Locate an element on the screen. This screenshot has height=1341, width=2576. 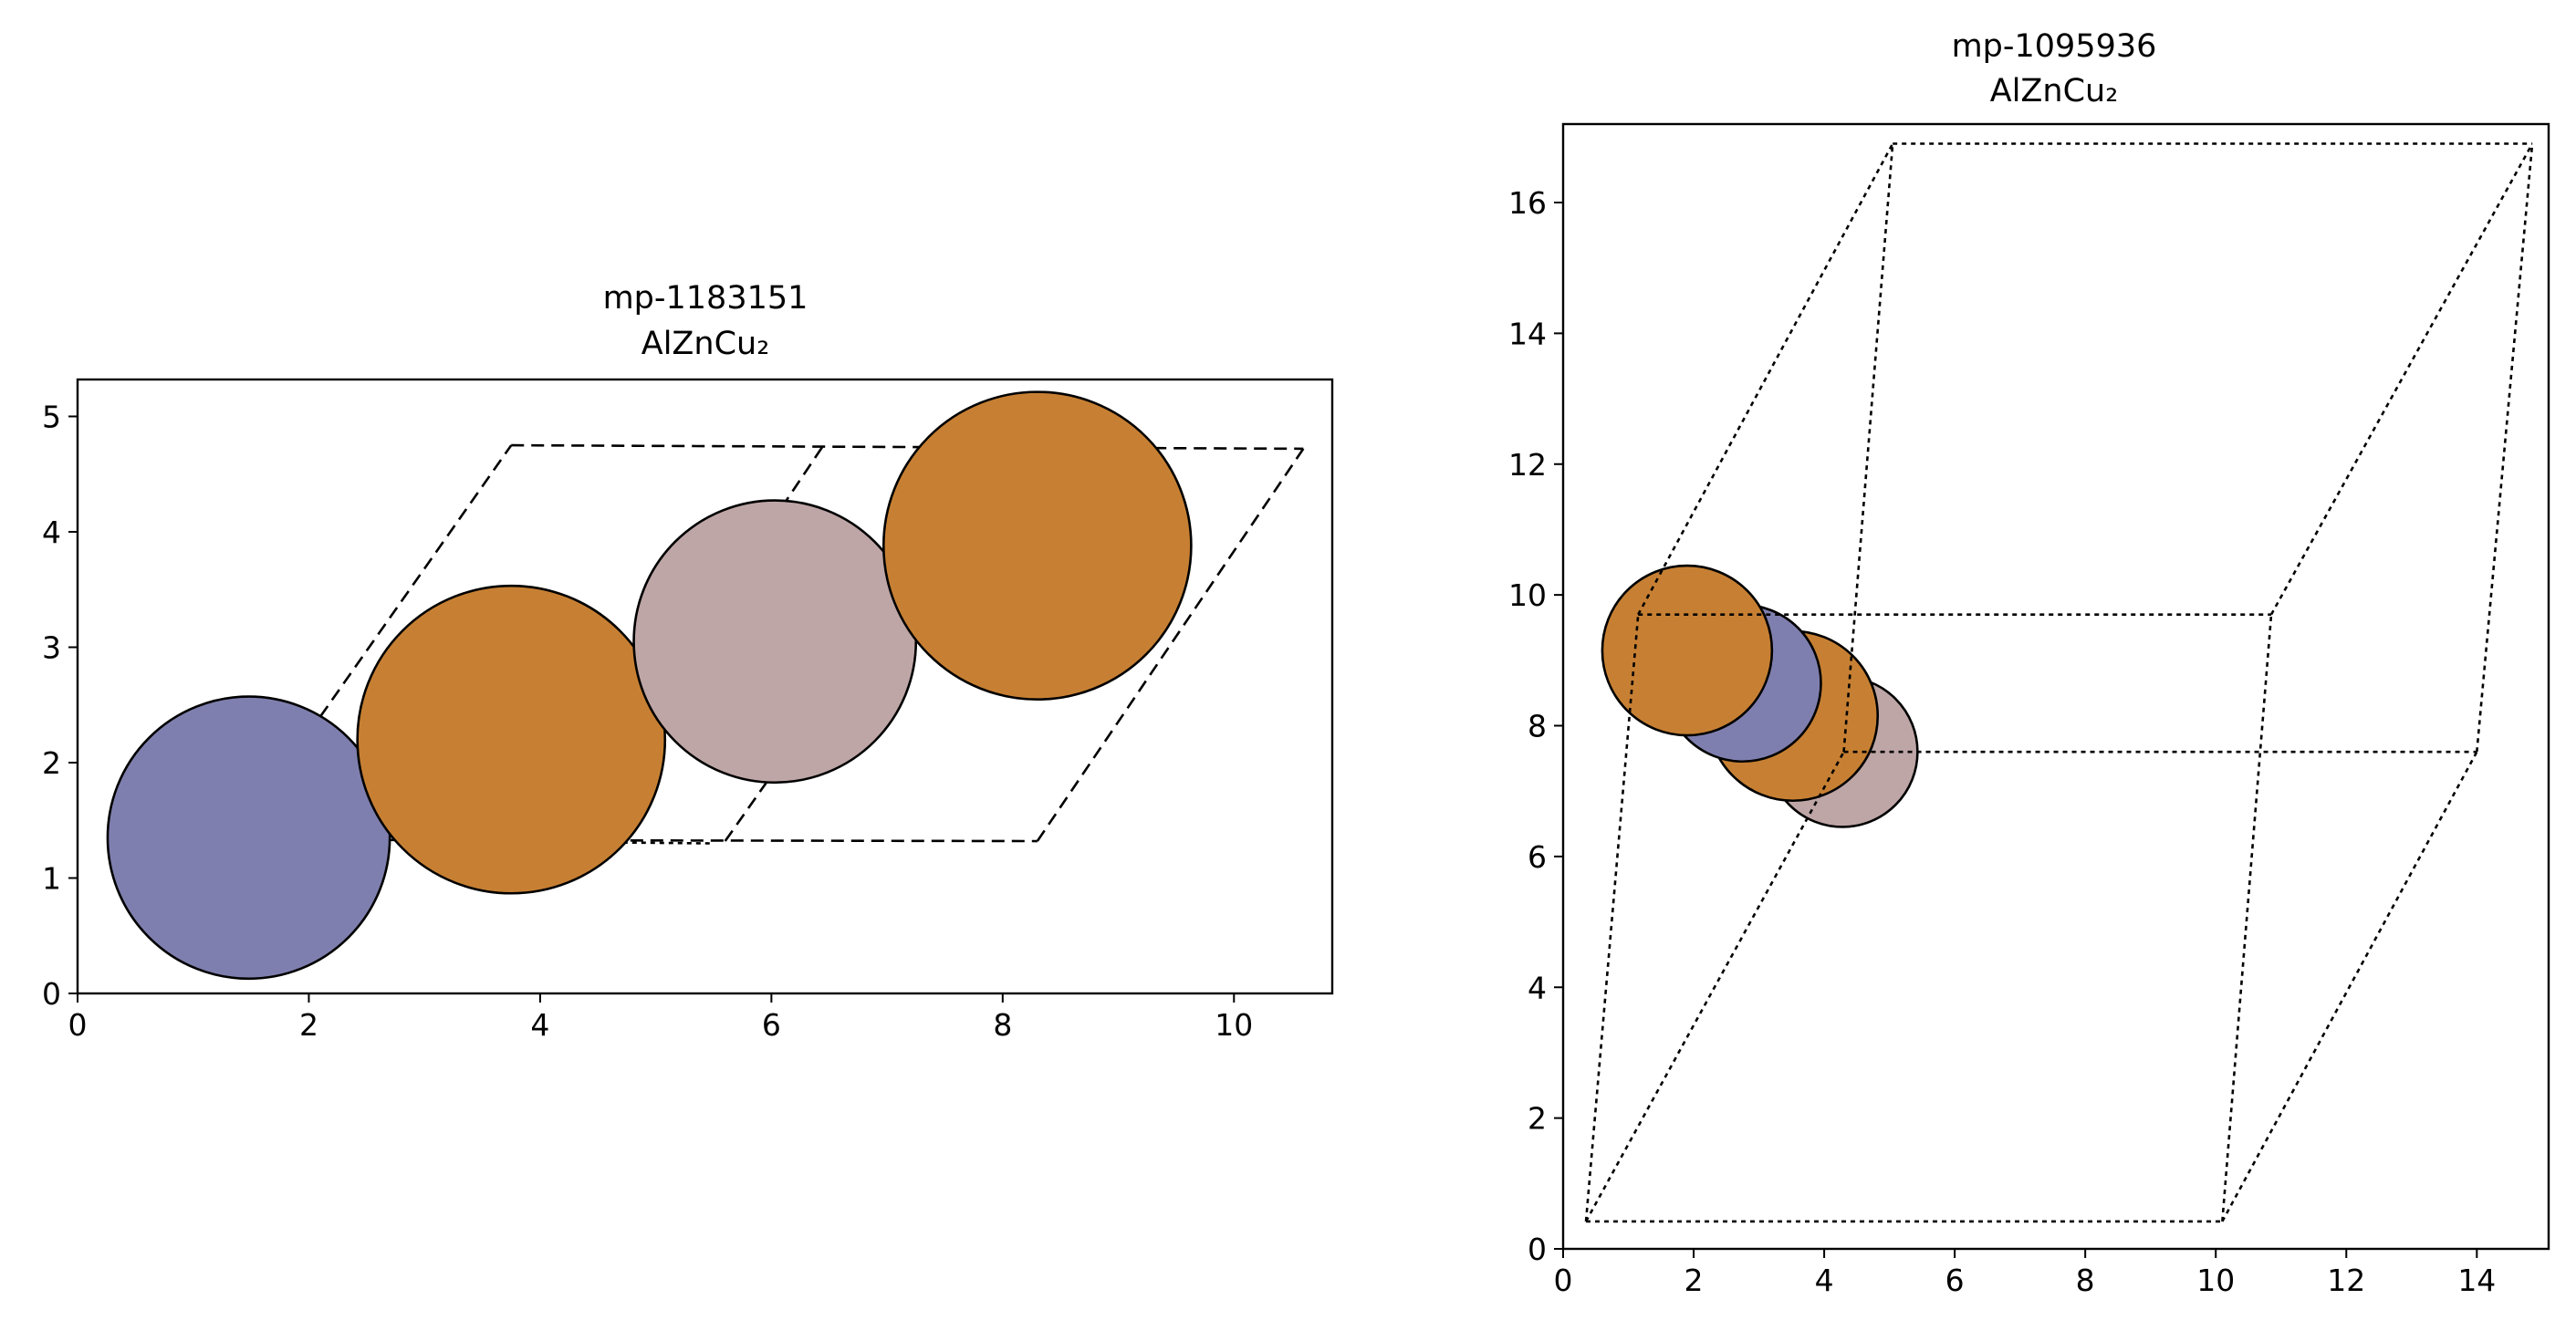
y-tick-label: 14 is located at coordinates (1527, 333).